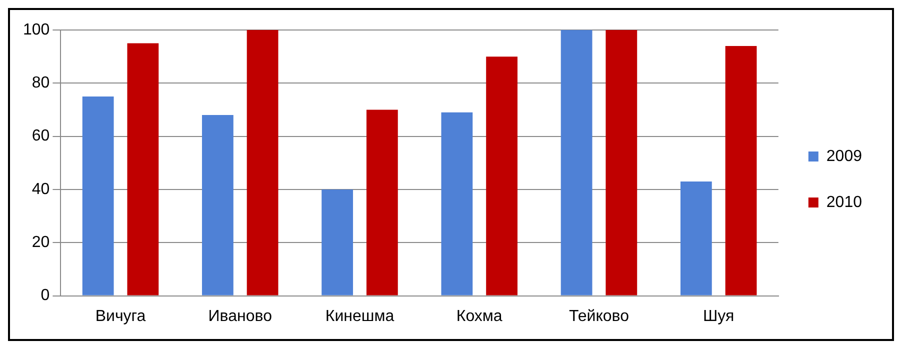 This screenshot has height=353, width=906. I want to click on y-tick-label: 60, so click(41, 136).